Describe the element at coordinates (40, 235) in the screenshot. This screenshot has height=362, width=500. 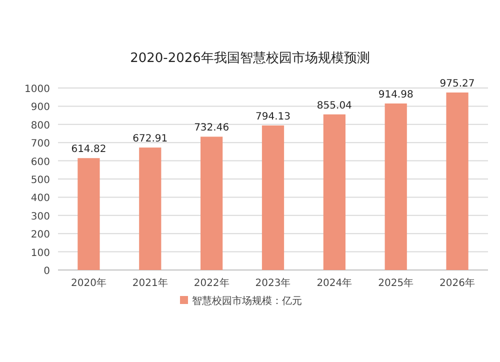
I see `y-tick-label: 200` at that location.